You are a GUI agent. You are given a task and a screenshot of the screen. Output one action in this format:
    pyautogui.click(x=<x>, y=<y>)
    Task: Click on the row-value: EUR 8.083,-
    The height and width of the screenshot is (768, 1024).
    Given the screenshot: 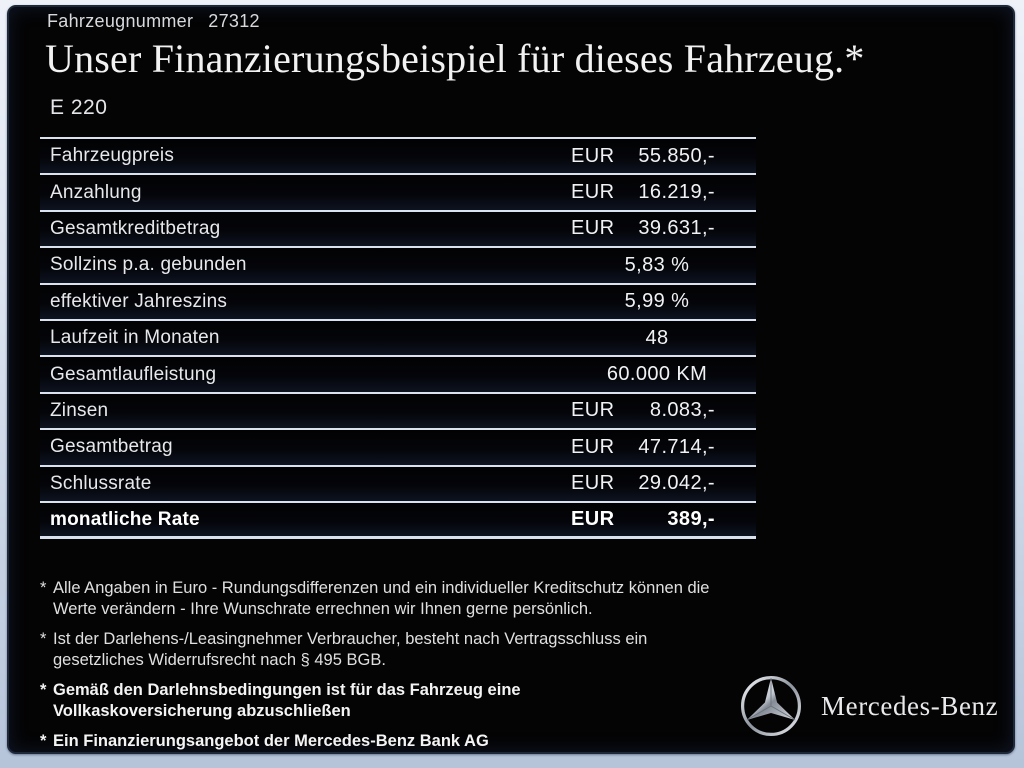 What is the action you would take?
    pyautogui.click(x=657, y=410)
    